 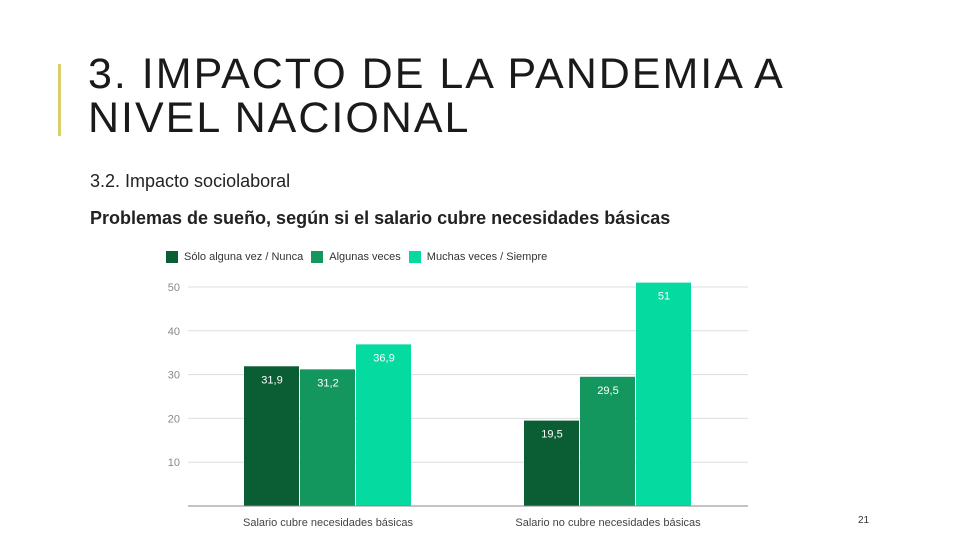 I want to click on legend-label-0: Sólo alguna vez / Nunca, so click(x=244, y=257).